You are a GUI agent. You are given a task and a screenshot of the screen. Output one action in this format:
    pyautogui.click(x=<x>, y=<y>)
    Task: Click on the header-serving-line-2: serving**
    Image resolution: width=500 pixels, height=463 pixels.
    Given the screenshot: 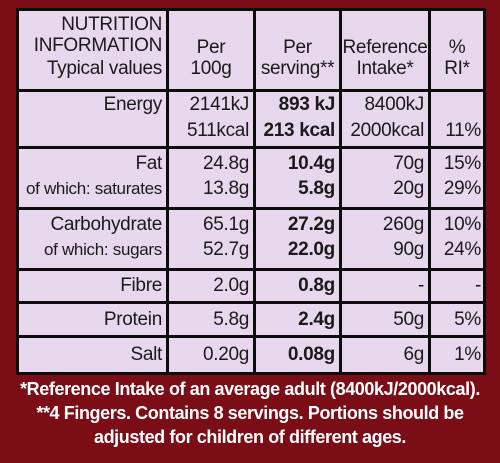 What is the action you would take?
    pyautogui.click(x=297, y=68)
    